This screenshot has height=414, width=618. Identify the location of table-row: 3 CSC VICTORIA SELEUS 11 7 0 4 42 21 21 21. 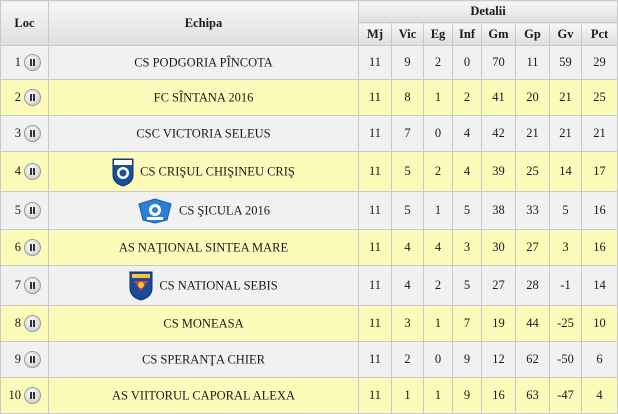
(309, 133).